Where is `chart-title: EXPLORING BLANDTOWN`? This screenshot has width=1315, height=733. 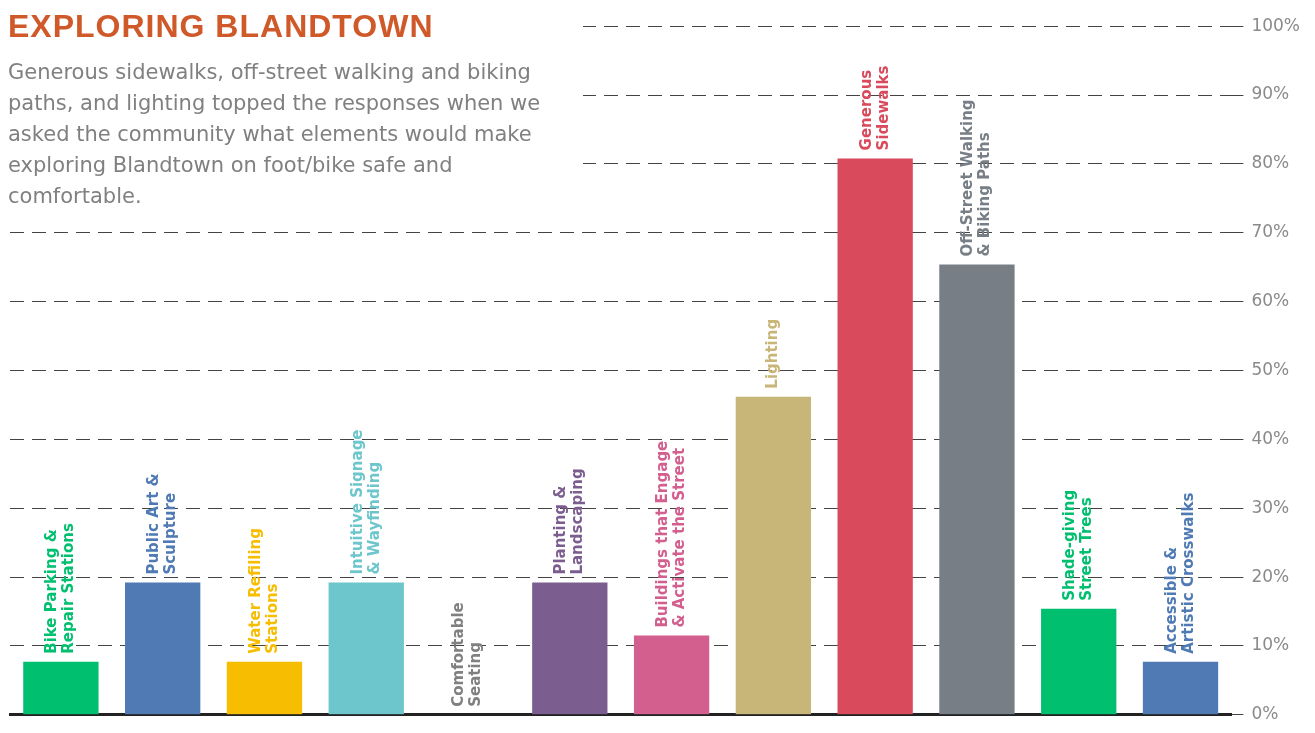 chart-title: EXPLORING BLANDTOWN is located at coordinates (221, 26).